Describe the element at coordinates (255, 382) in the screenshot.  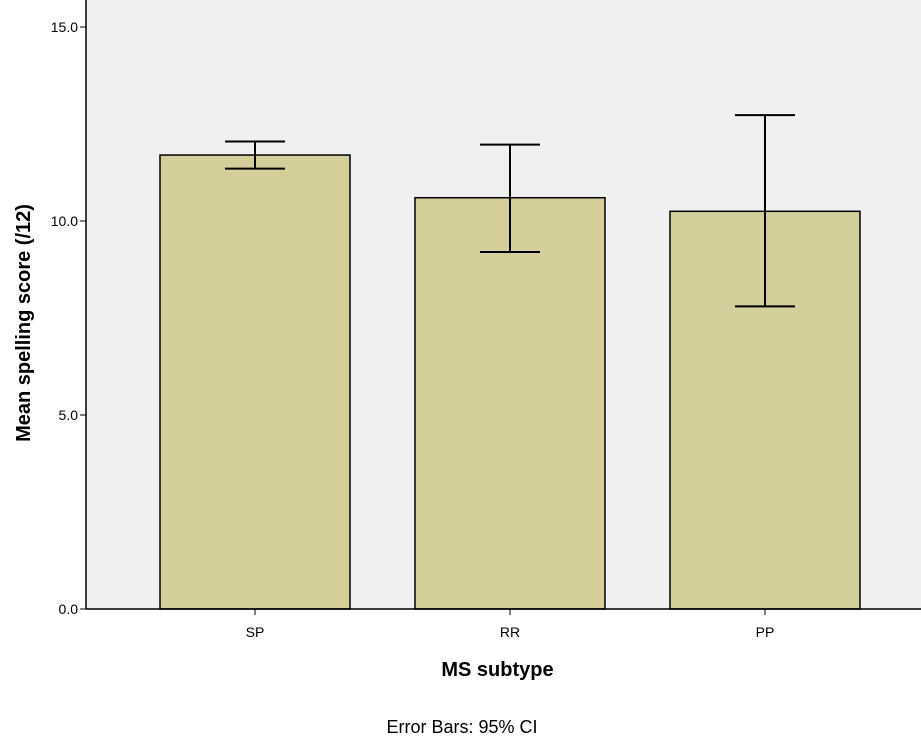
I see `bar-sp` at that location.